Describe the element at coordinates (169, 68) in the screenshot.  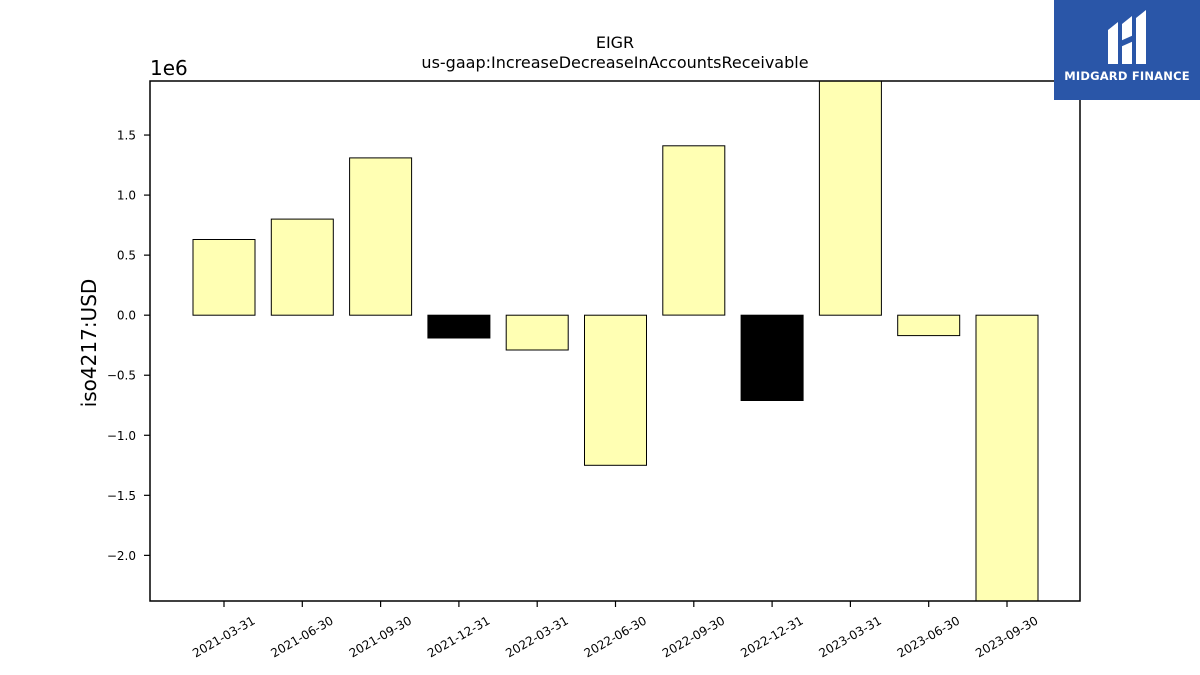
I see `y-offset-label: 1e6` at that location.